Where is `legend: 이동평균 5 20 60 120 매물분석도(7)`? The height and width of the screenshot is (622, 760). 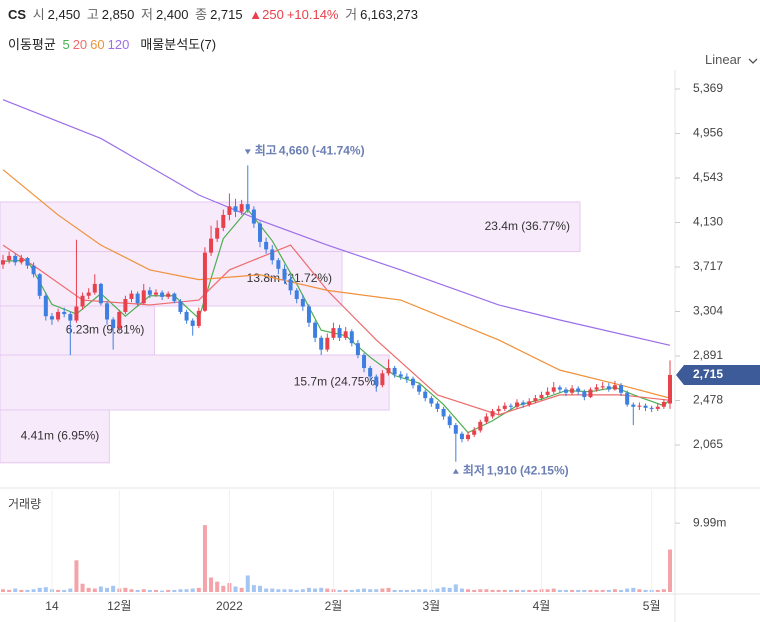 legend: 이동평균 5 20 60 120 매물분석도(7) is located at coordinates (113, 43).